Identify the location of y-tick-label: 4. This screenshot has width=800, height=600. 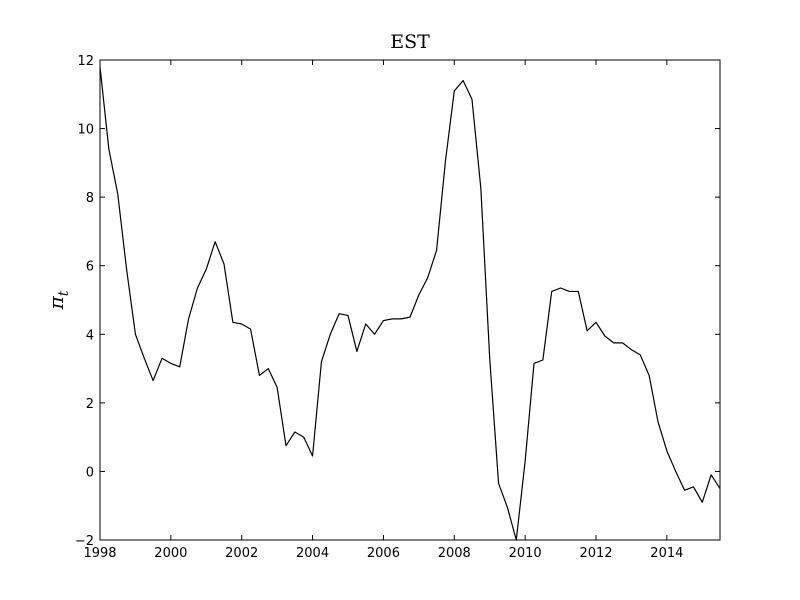
(90, 335).